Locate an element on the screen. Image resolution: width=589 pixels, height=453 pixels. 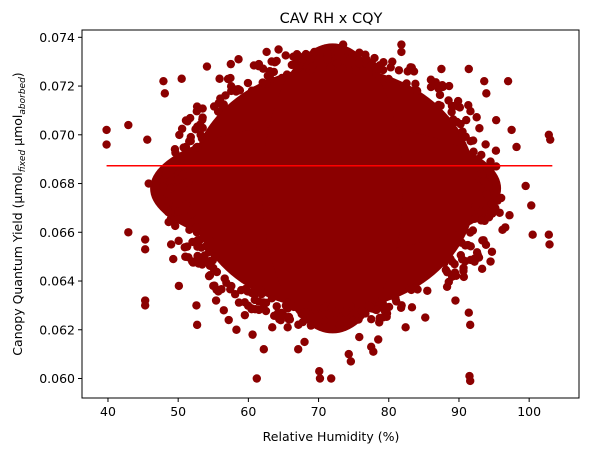
y-tick-label: 0.062 is located at coordinates (57, 329).